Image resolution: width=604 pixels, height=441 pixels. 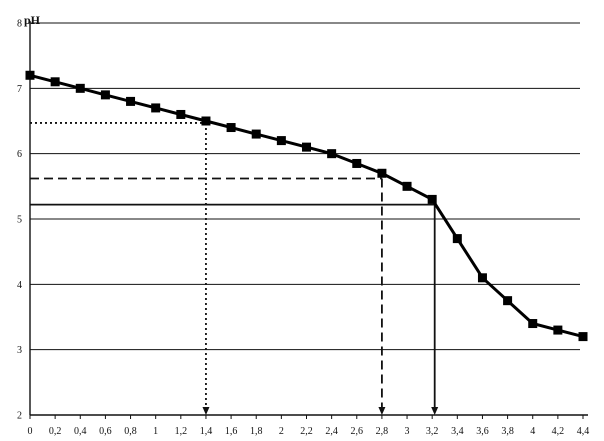 I want to click on reference-arrow-dotted, so click(x=206, y=411).